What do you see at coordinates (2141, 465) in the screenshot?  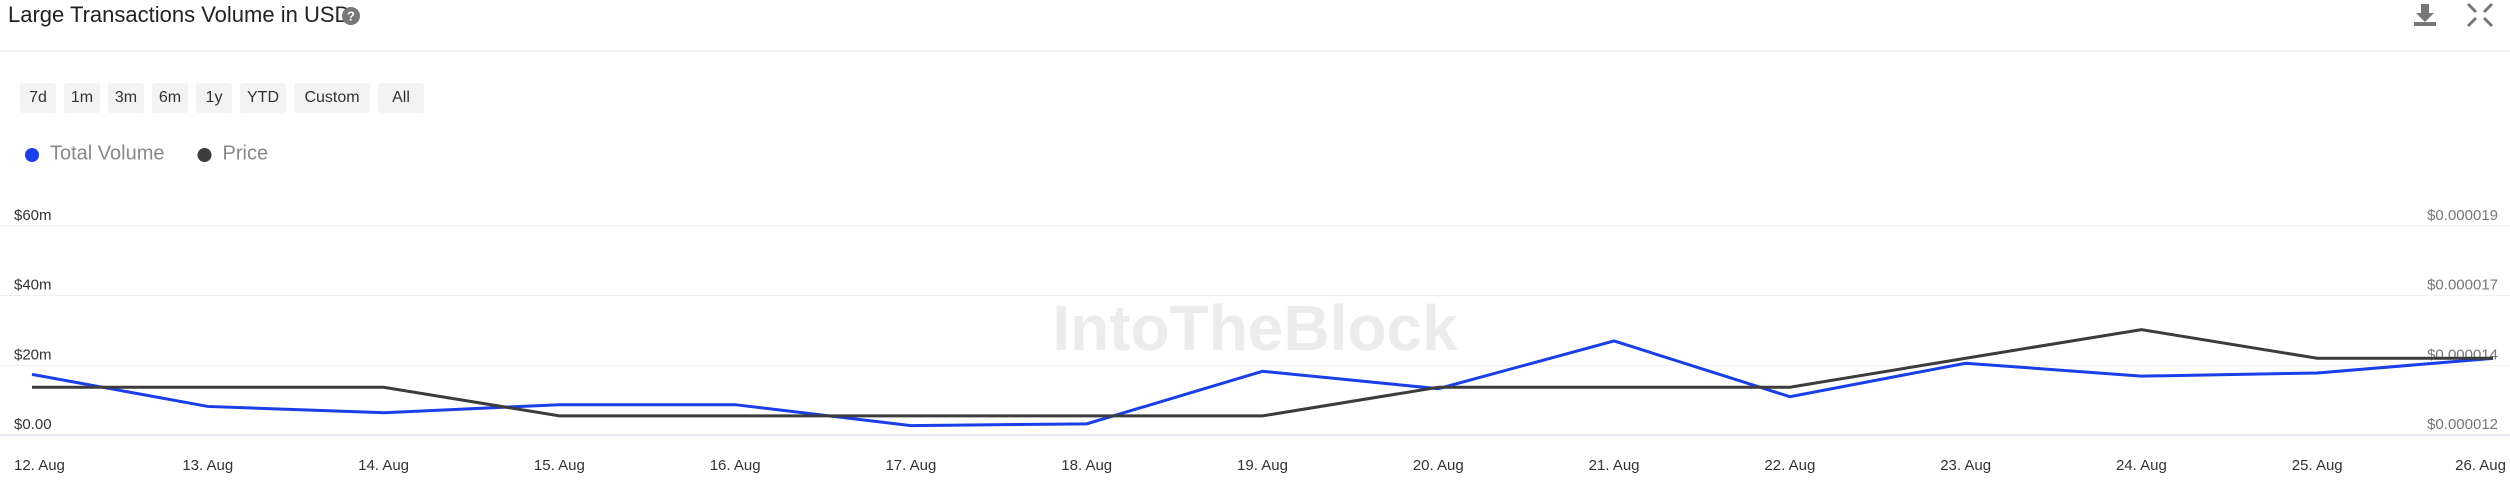 I see `x-tick-label: 24. Aug` at bounding box center [2141, 465].